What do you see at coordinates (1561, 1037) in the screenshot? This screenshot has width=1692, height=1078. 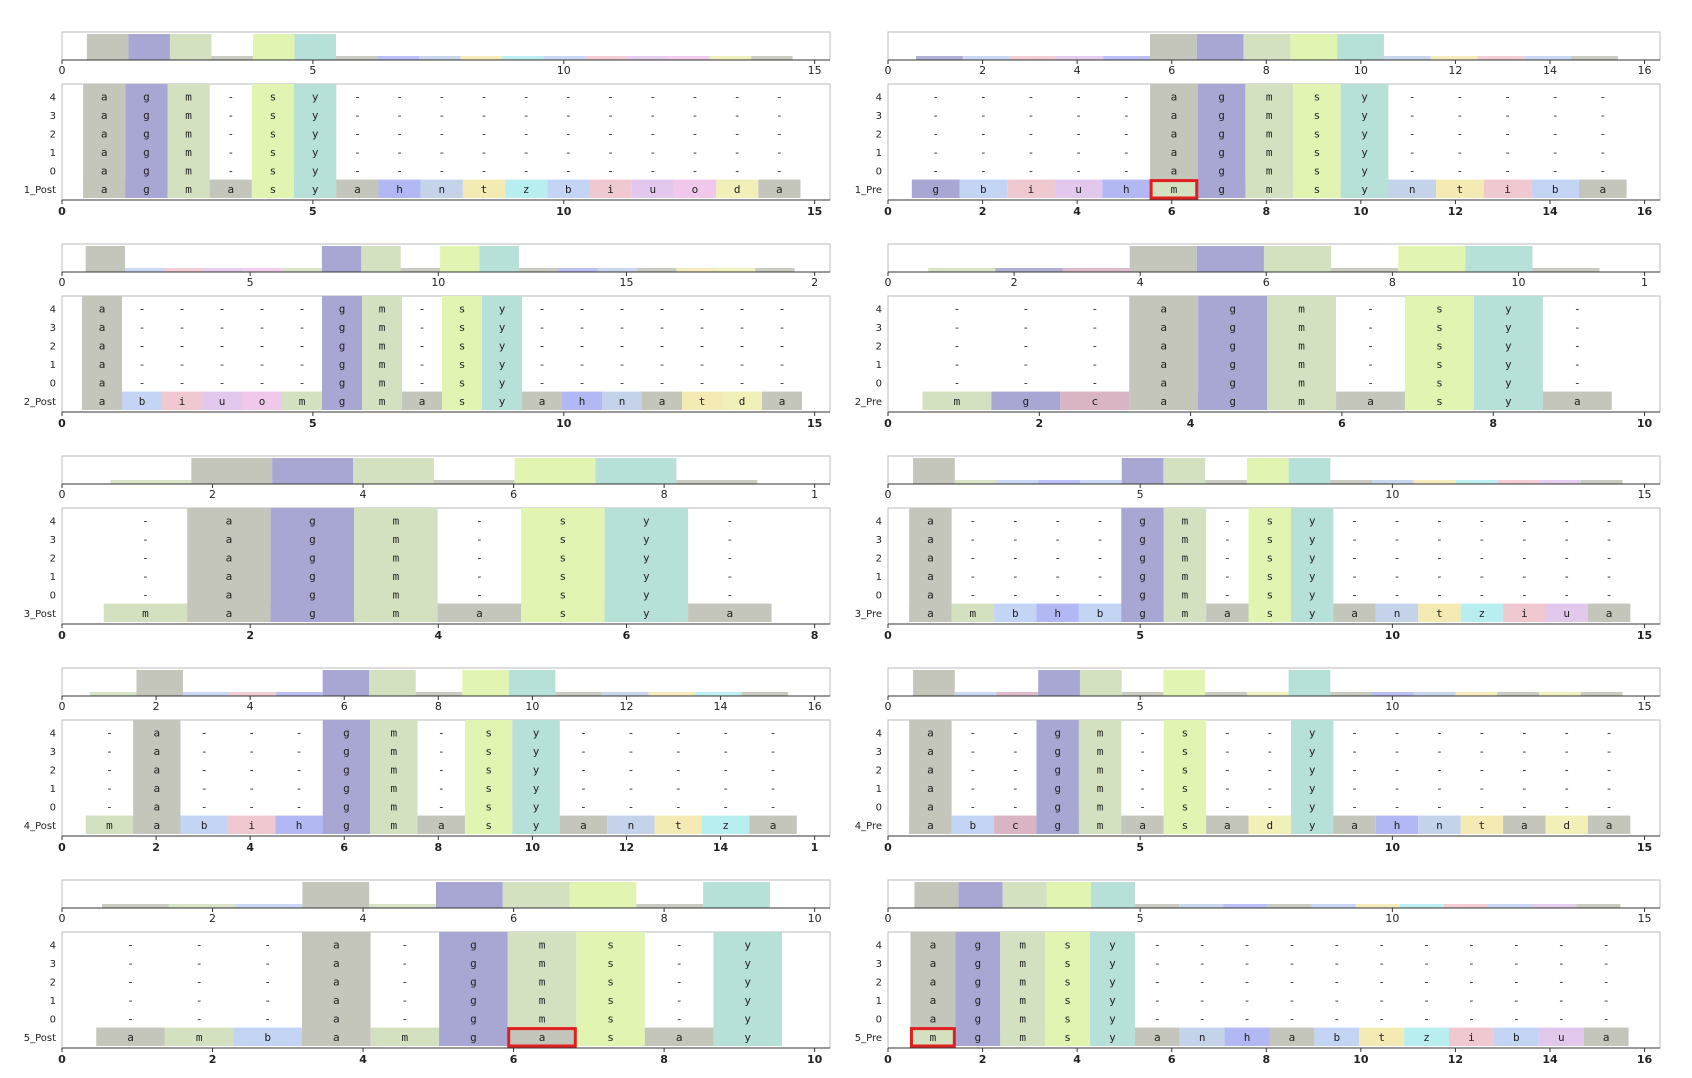 I see `residue: u` at bounding box center [1561, 1037].